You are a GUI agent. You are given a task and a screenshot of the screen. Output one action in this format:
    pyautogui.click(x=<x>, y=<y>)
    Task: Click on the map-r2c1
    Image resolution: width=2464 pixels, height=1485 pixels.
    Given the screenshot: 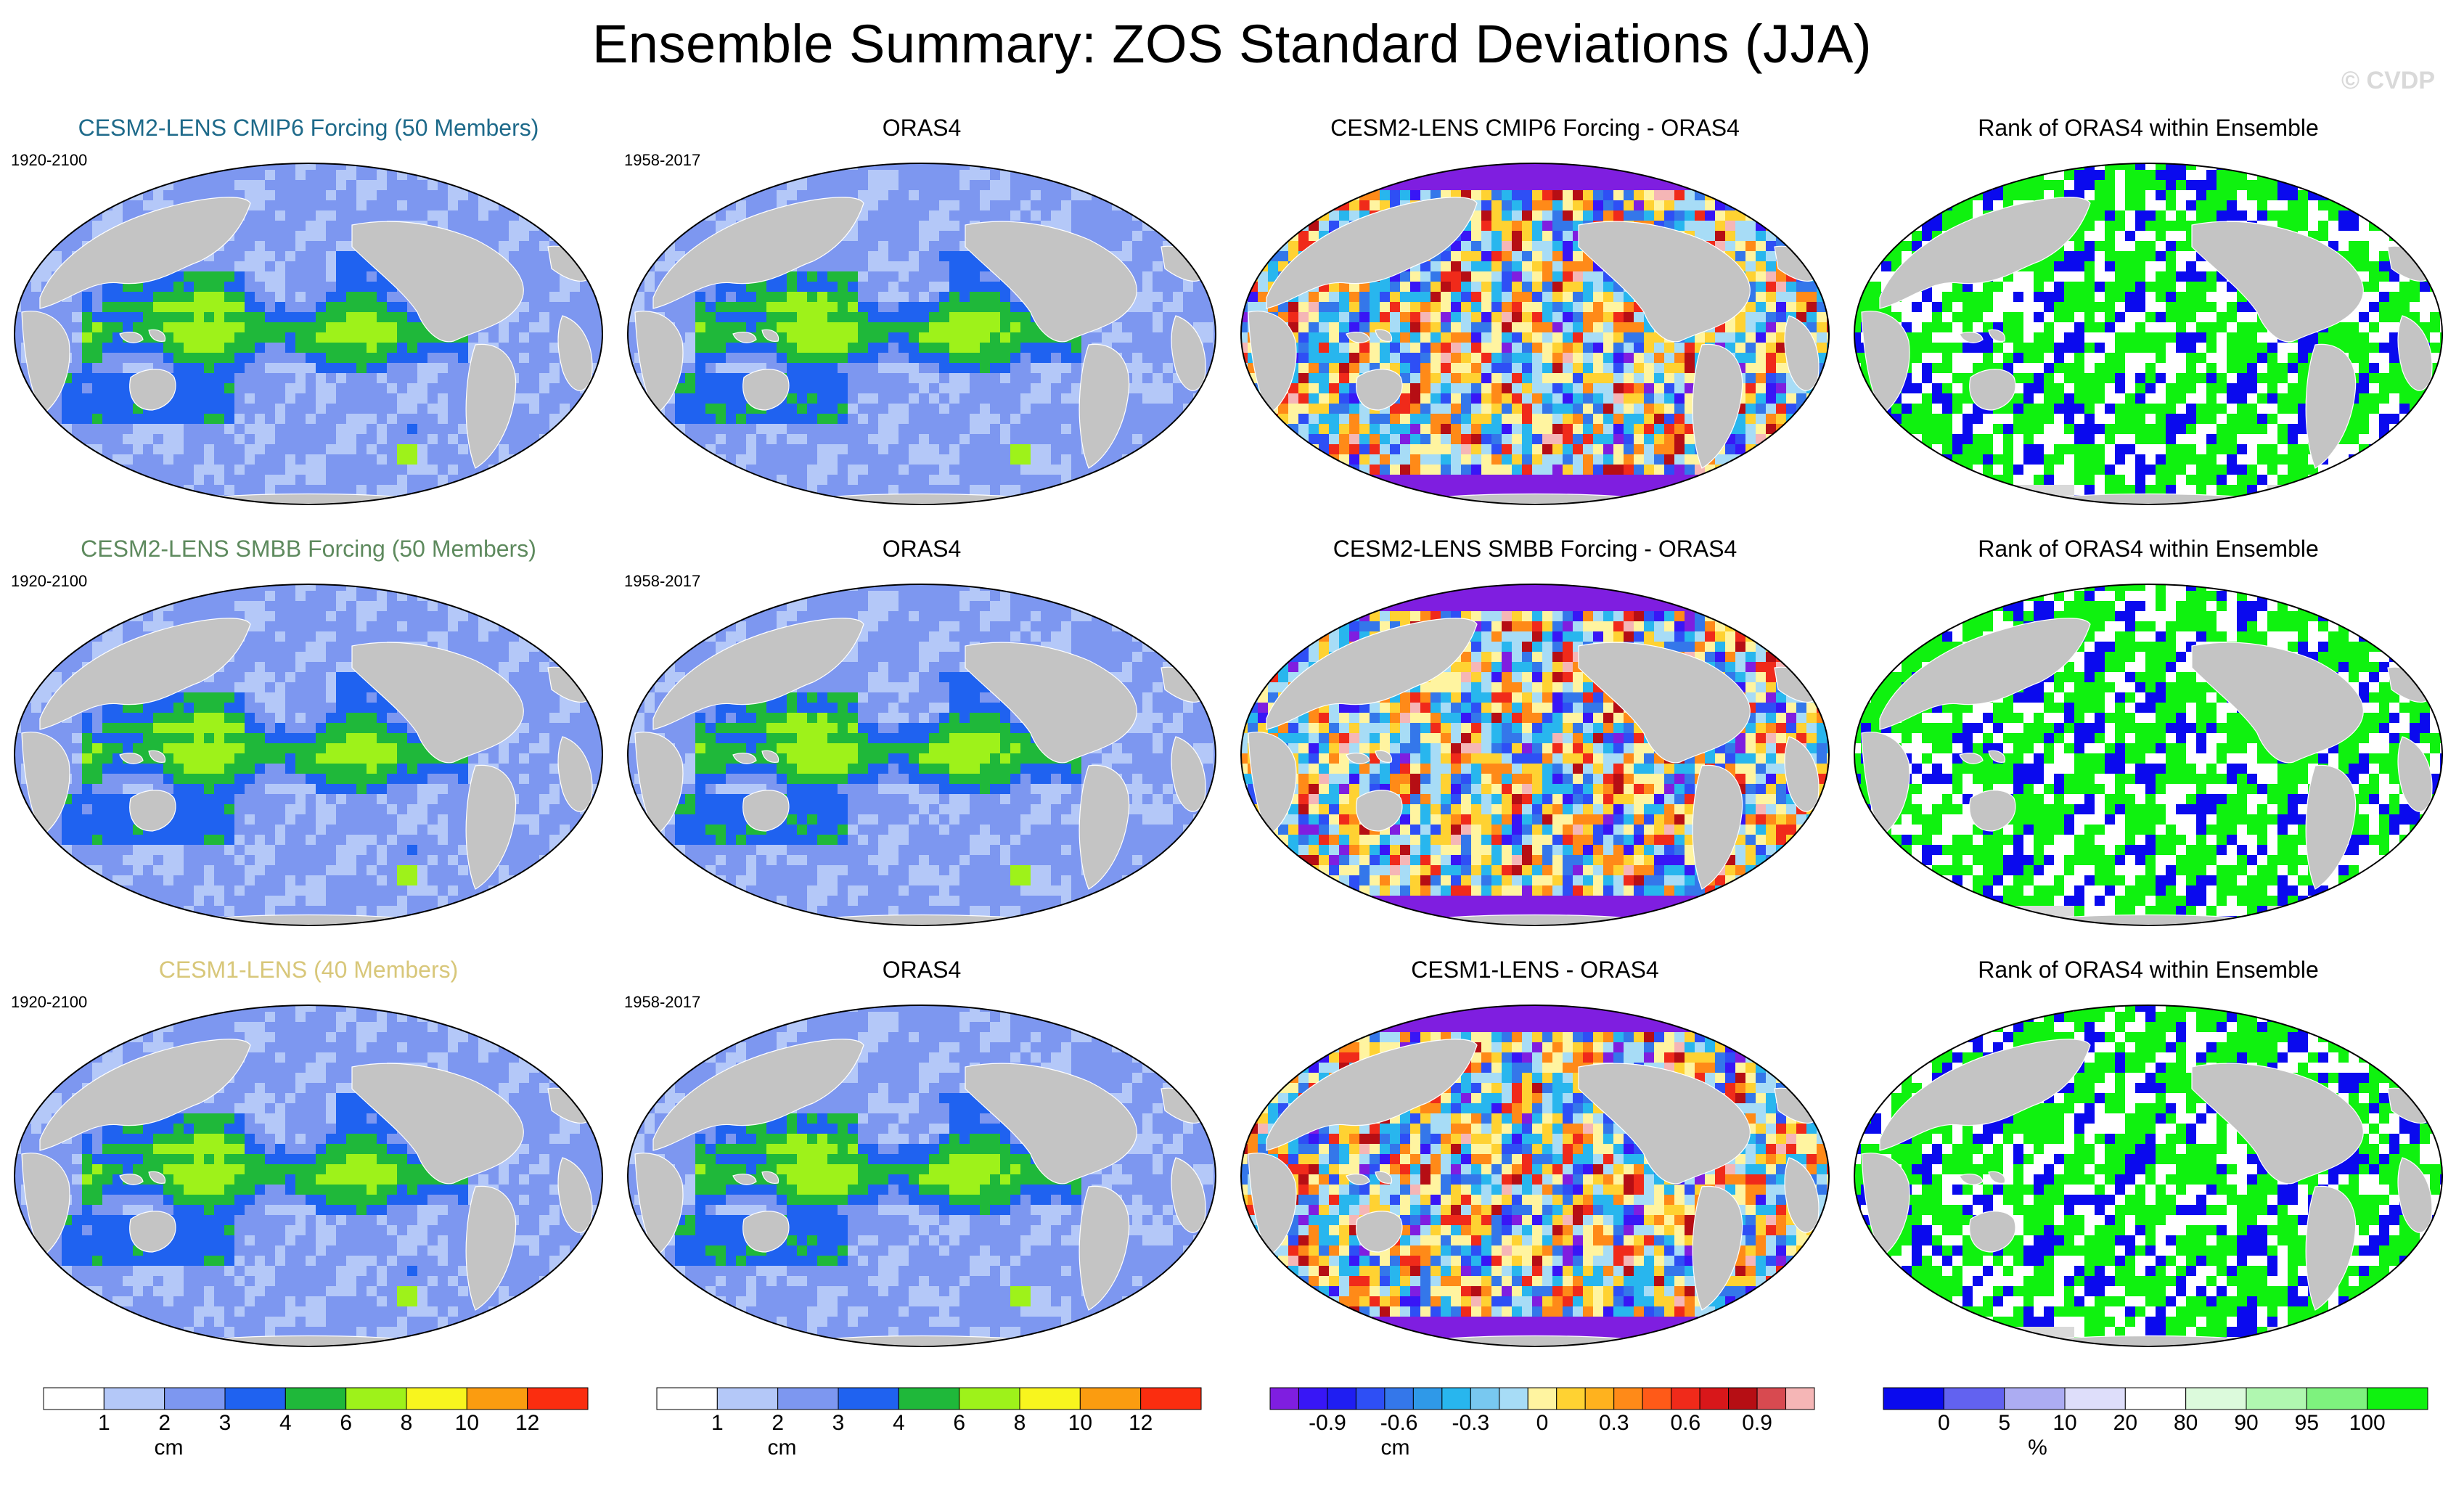 What is the action you would take?
    pyautogui.click(x=308, y=755)
    